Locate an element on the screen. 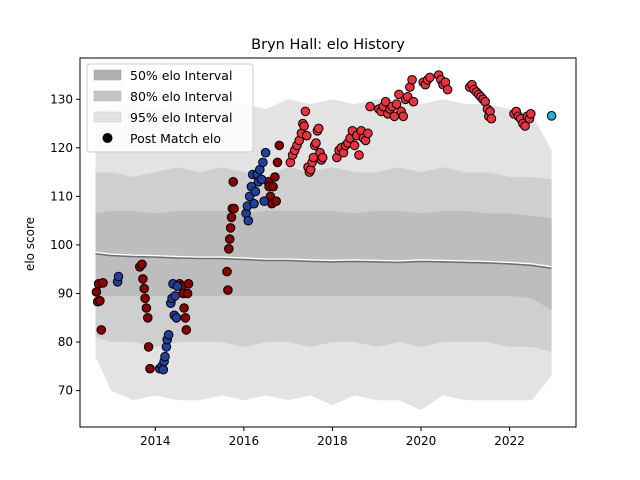  median-line-dark is located at coordinates (323, 260).